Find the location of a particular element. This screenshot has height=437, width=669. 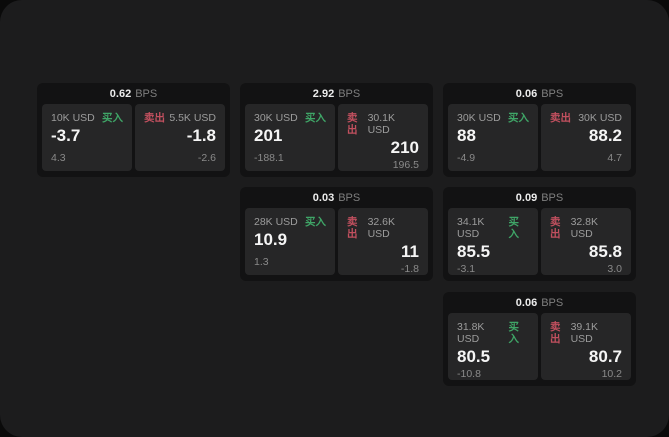

buy-size: 10K USD is located at coordinates (73, 118).